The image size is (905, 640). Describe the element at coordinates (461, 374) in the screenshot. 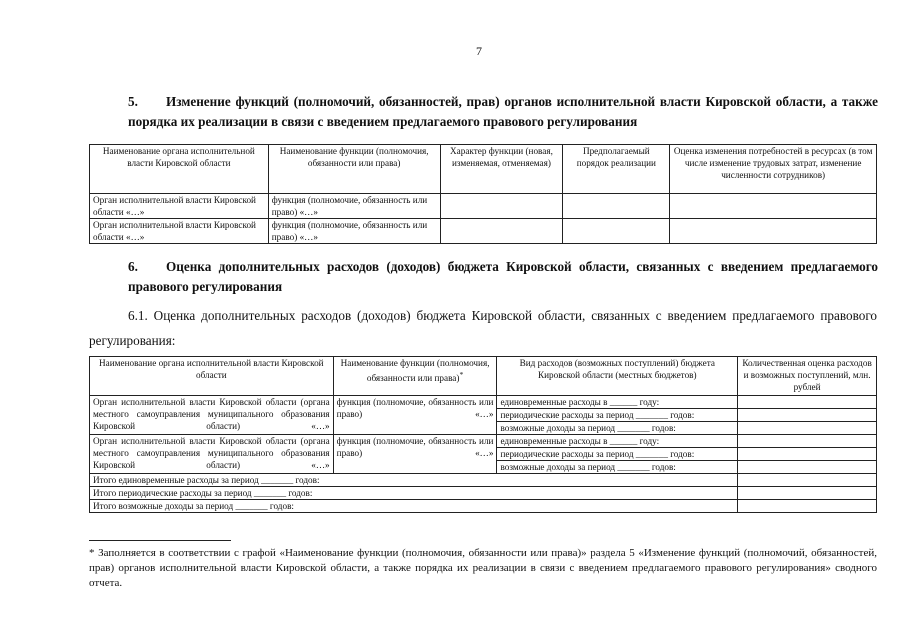

I see `footnote-mark: *` at that location.